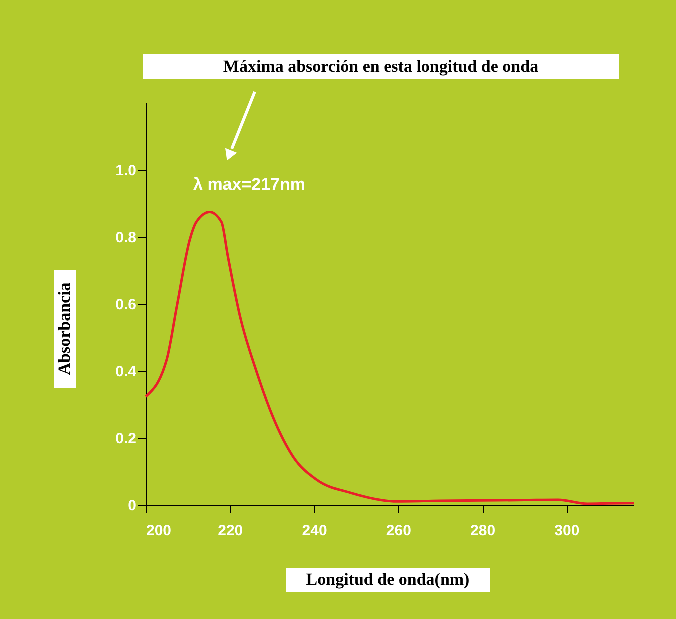  What do you see at coordinates (315, 531) in the screenshot?
I see `x-tick-label: 240` at bounding box center [315, 531].